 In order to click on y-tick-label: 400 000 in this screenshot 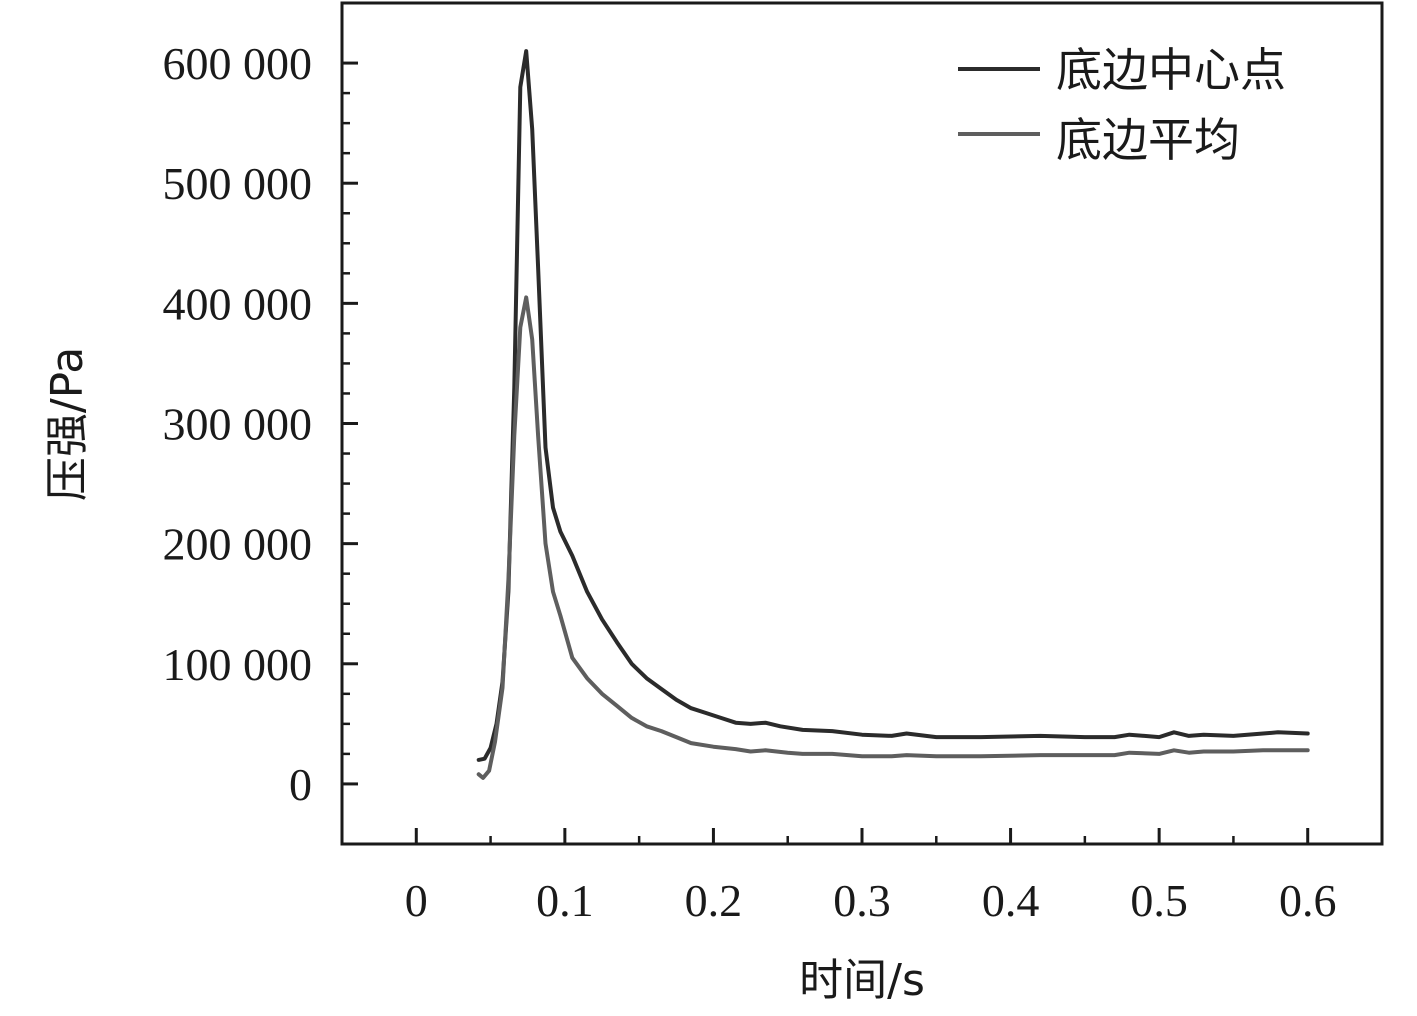, I will do `click(238, 303)`.